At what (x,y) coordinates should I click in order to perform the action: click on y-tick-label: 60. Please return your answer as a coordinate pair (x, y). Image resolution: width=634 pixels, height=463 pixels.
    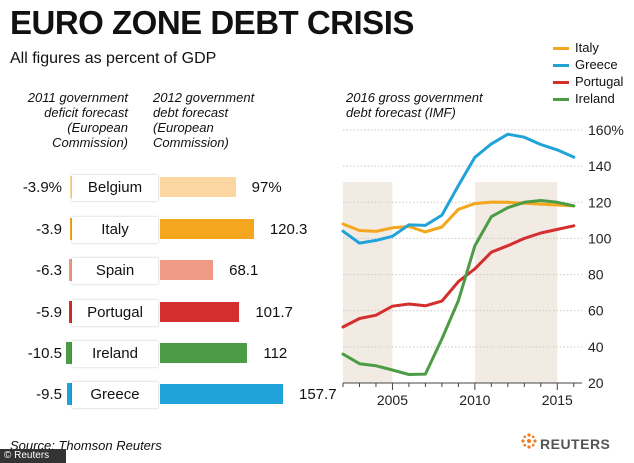
    Looking at the image, I should click on (596, 311).